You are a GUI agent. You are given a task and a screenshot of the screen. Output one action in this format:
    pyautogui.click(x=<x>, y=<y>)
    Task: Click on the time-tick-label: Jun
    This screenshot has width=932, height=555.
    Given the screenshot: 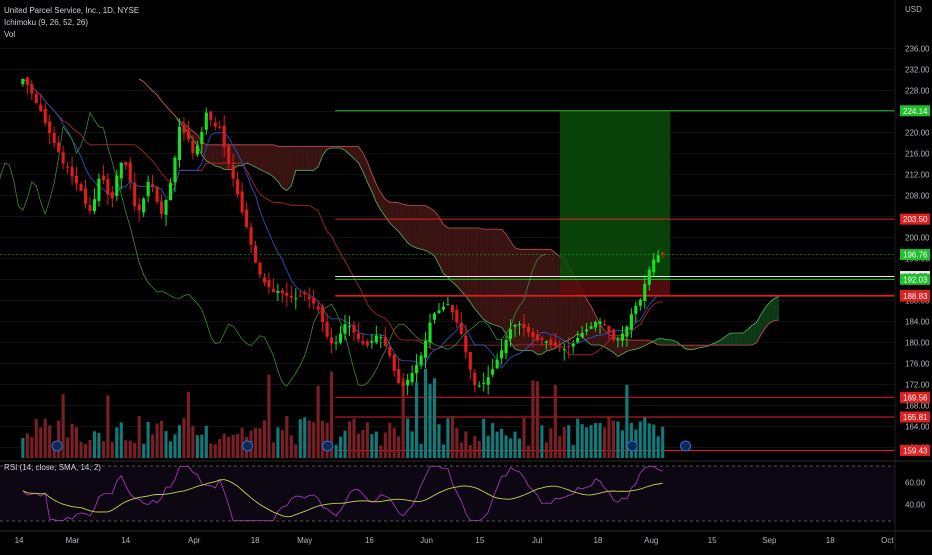 What is the action you would take?
    pyautogui.click(x=426, y=540)
    